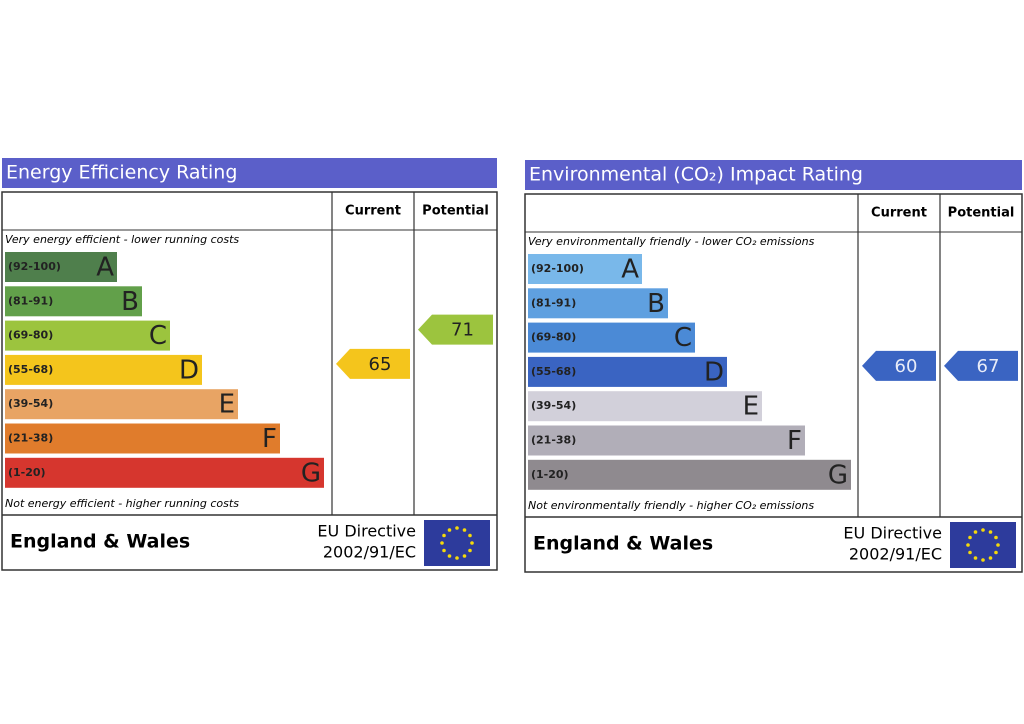  I want to click on panel-title: Energy Efficiency Rating, so click(121, 173).